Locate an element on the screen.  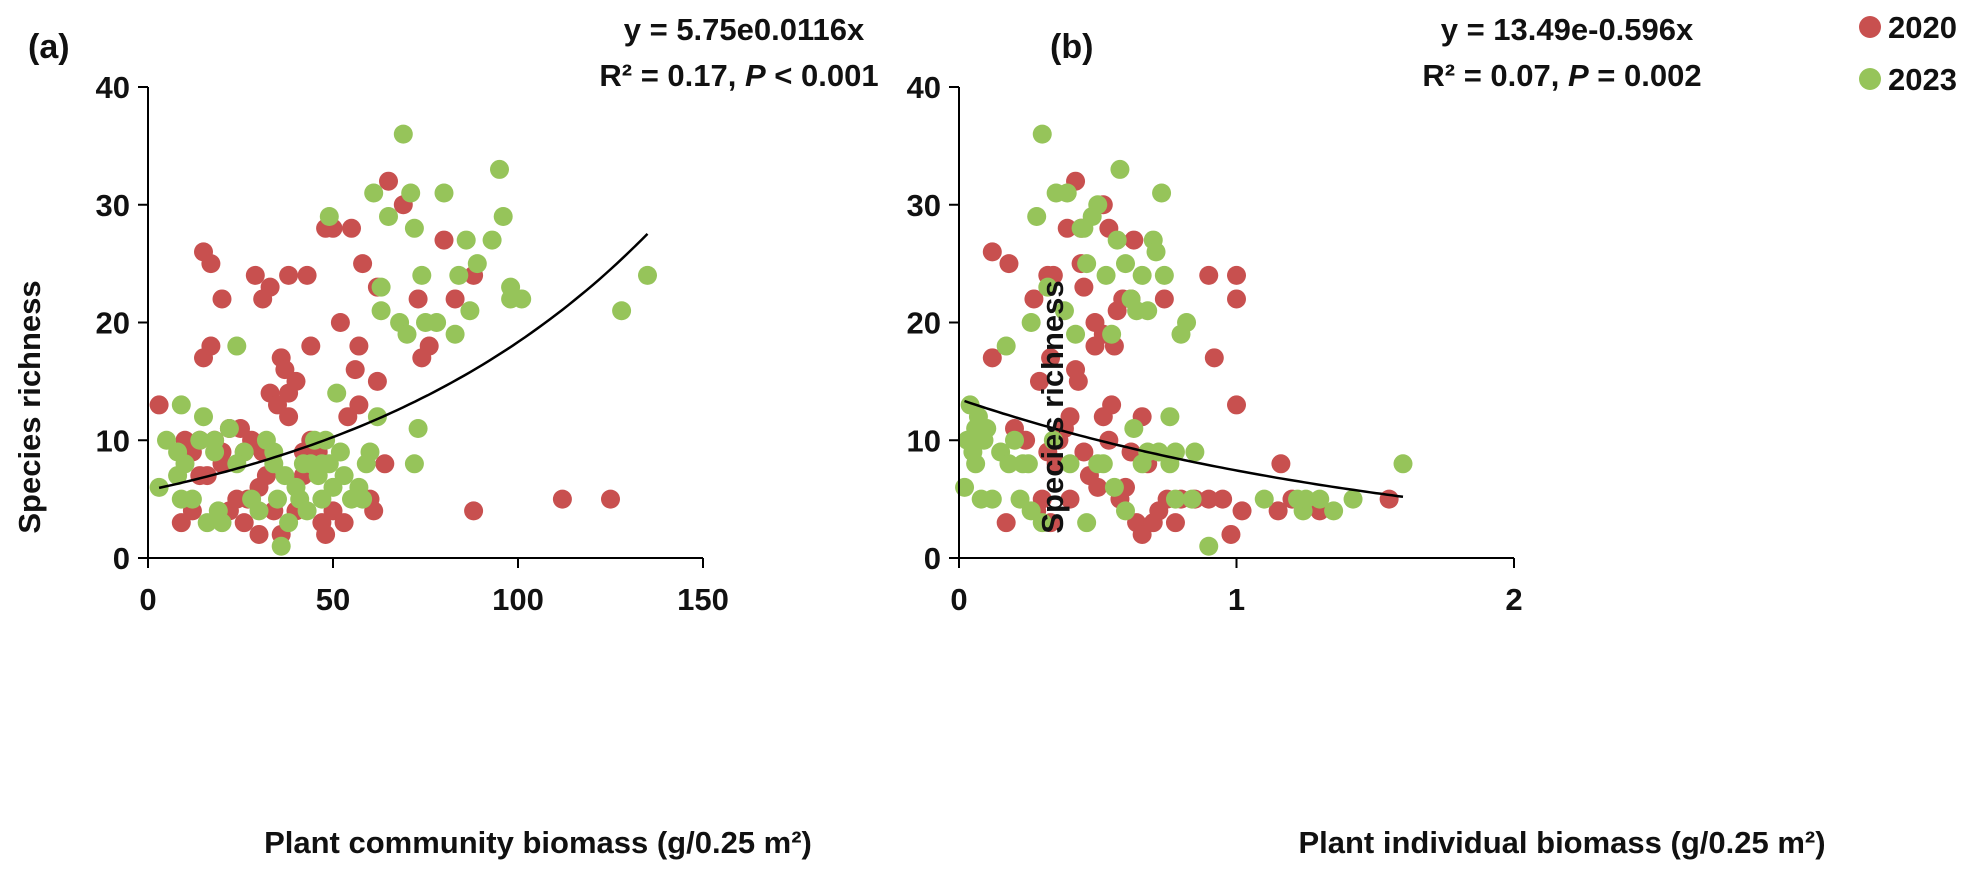
y-tick-label-a: 0 is located at coordinates (121, 558).